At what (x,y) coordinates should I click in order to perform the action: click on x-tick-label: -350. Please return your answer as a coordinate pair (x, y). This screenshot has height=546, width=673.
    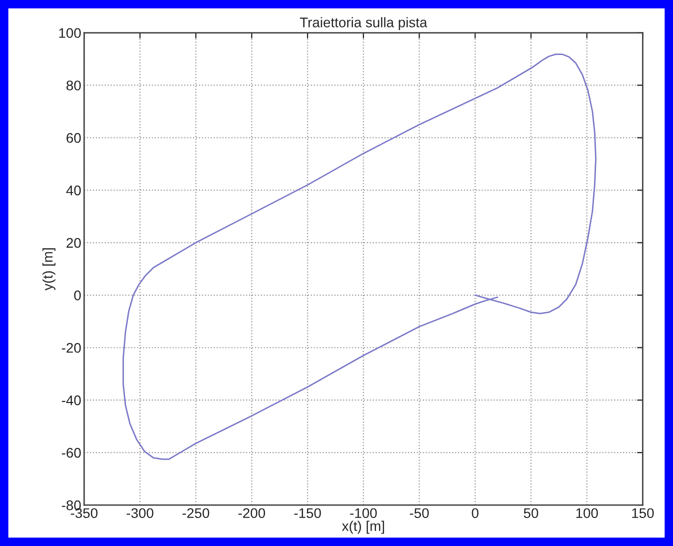
    Looking at the image, I should click on (84, 513).